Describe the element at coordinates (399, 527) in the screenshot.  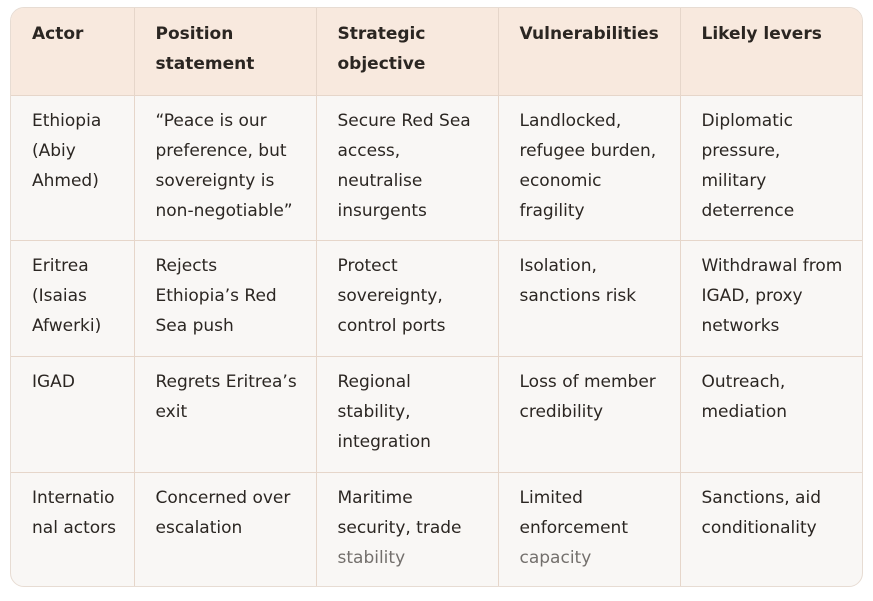
I see `cell-text: Maritime security, trade stability` at that location.